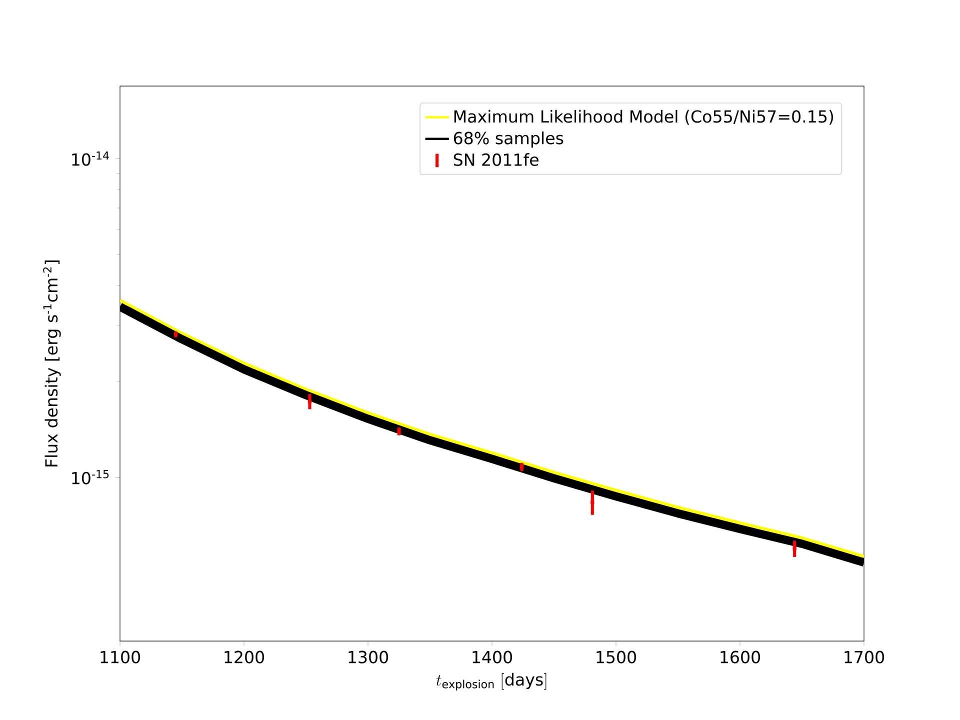 The image size is (960, 720). I want to click on x-tick-label: 1300, so click(368, 657).